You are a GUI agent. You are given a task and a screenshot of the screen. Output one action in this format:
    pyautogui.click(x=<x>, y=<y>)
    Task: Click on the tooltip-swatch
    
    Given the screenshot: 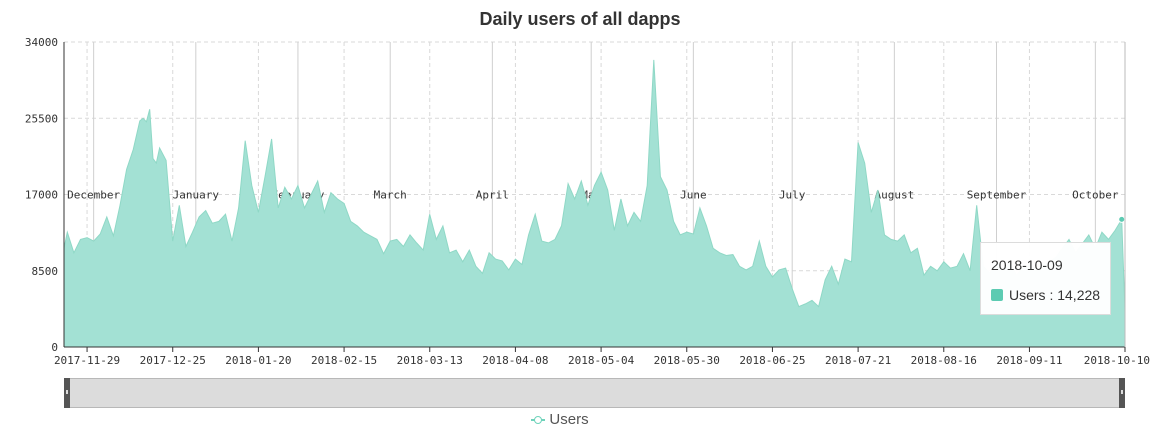 What is the action you would take?
    pyautogui.click(x=997, y=295)
    